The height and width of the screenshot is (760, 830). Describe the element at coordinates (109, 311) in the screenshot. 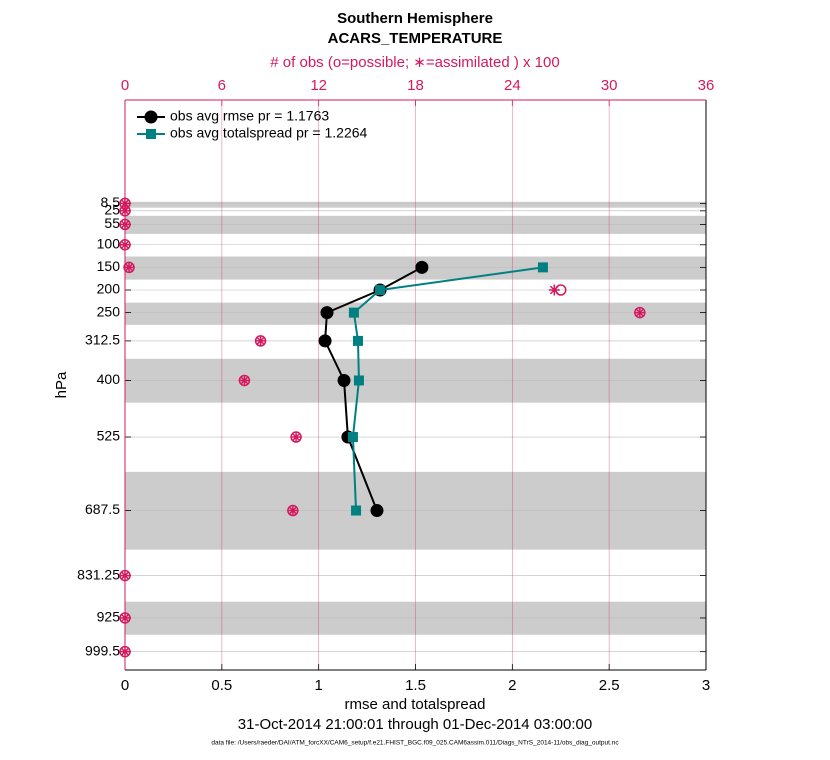

I see `y-tick-label: 250` at that location.